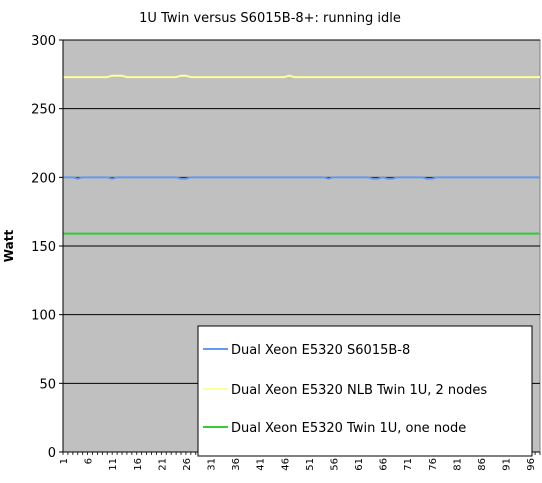  Describe the element at coordinates (433, 464) in the screenshot. I see `x-tick-label: 76` at that location.